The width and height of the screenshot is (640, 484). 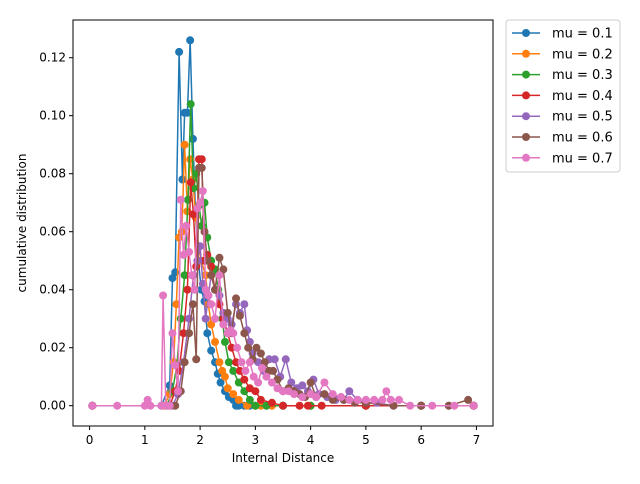 I want to click on legend-label: mu = 0.4, so click(x=582, y=96).